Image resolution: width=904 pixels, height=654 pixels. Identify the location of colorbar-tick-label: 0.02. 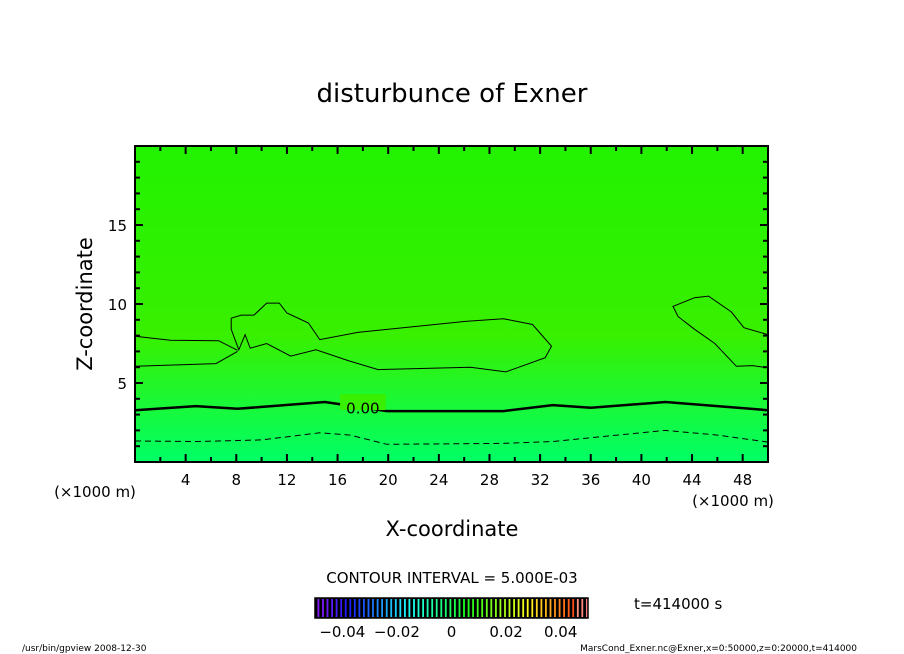
(505, 632).